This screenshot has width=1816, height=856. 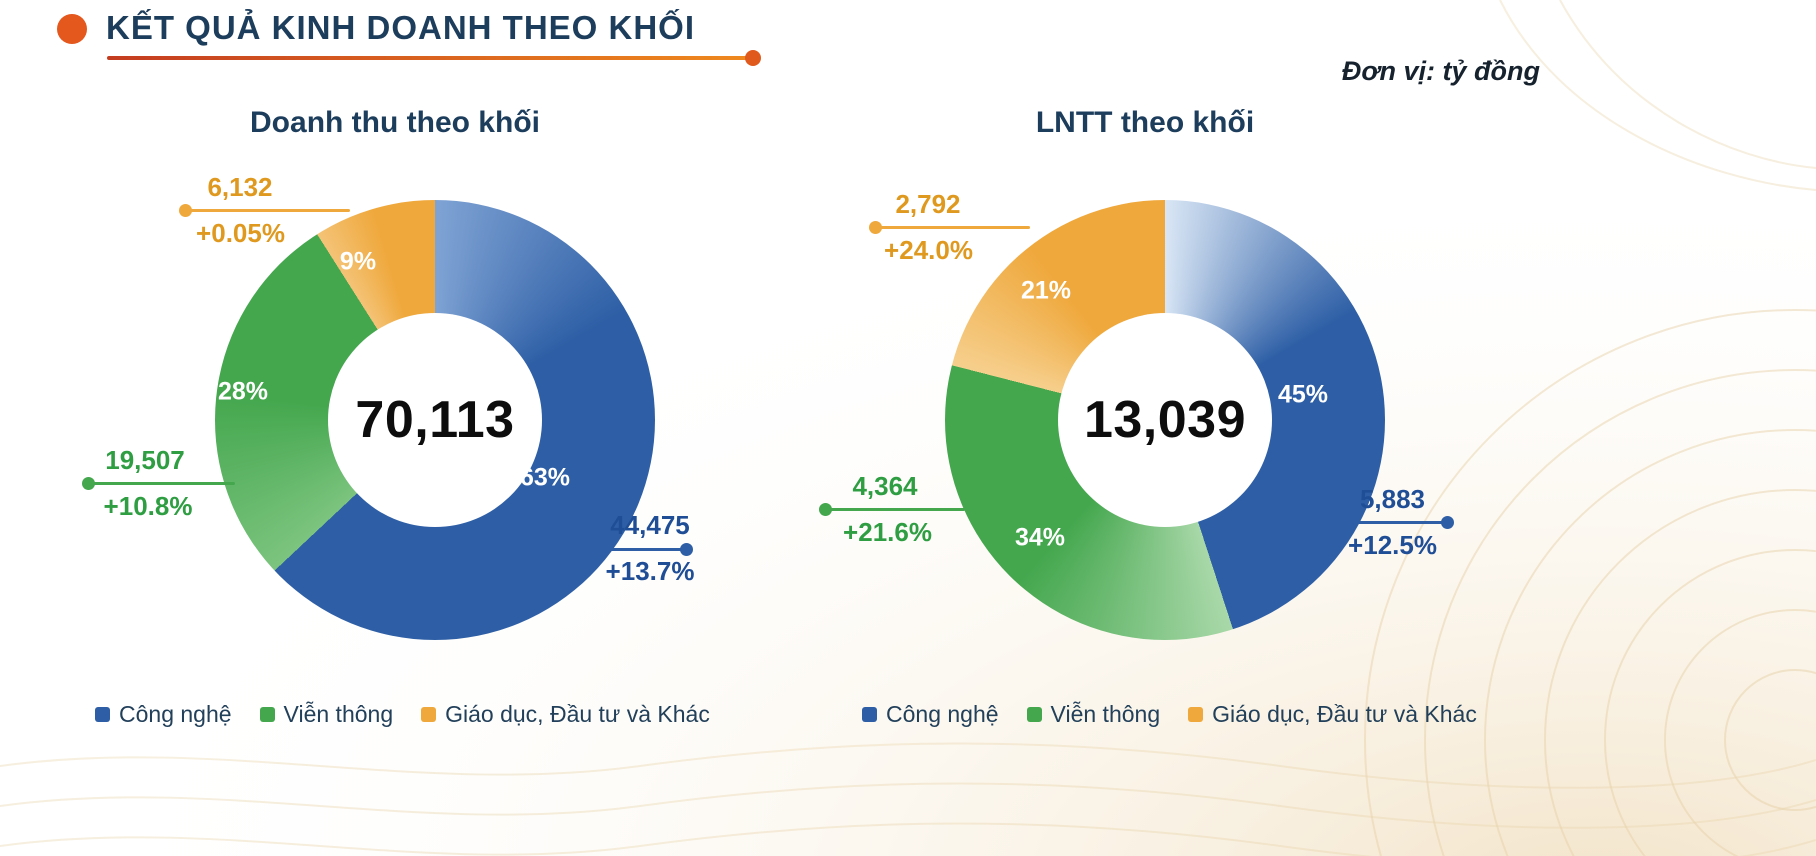 I want to click on leader-line-education-profit, so click(x=949, y=227).